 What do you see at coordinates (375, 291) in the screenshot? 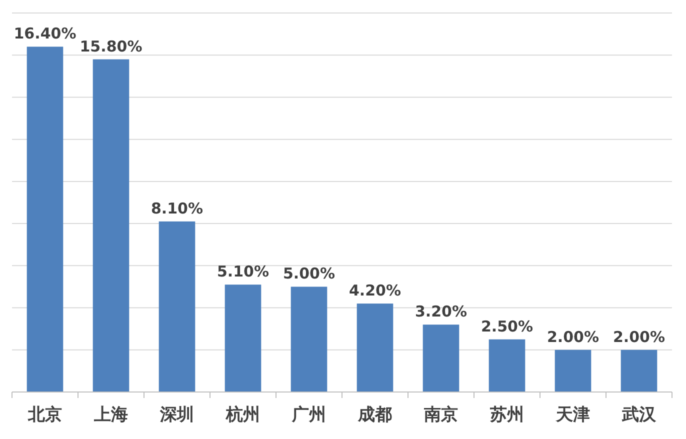
I see `data-label: 4.20%` at bounding box center [375, 291].